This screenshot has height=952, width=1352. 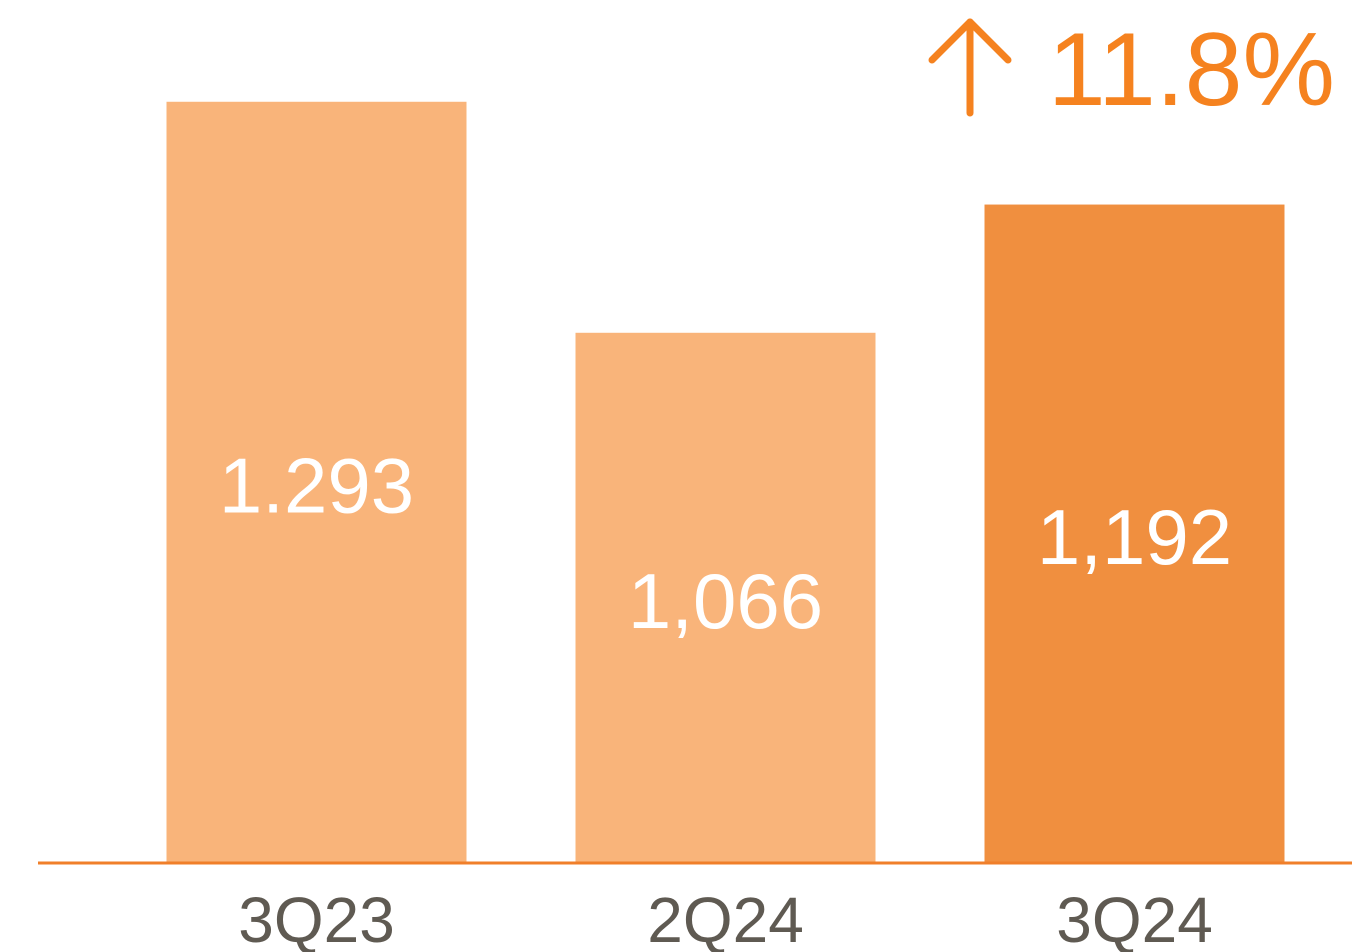 What do you see at coordinates (316, 485) in the screenshot?
I see `value-label: 1.293` at bounding box center [316, 485].